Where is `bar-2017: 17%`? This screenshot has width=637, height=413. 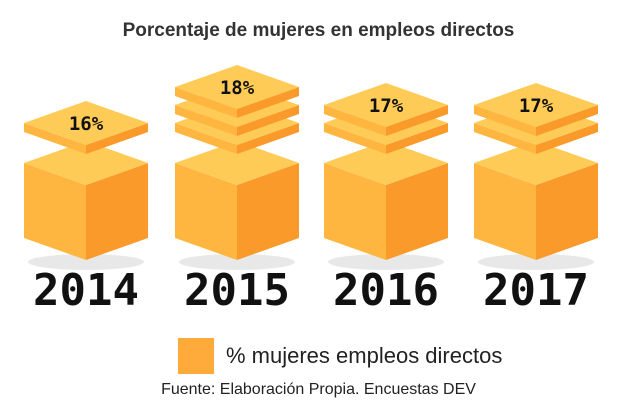 bar-2017: 17% is located at coordinates (536, 176).